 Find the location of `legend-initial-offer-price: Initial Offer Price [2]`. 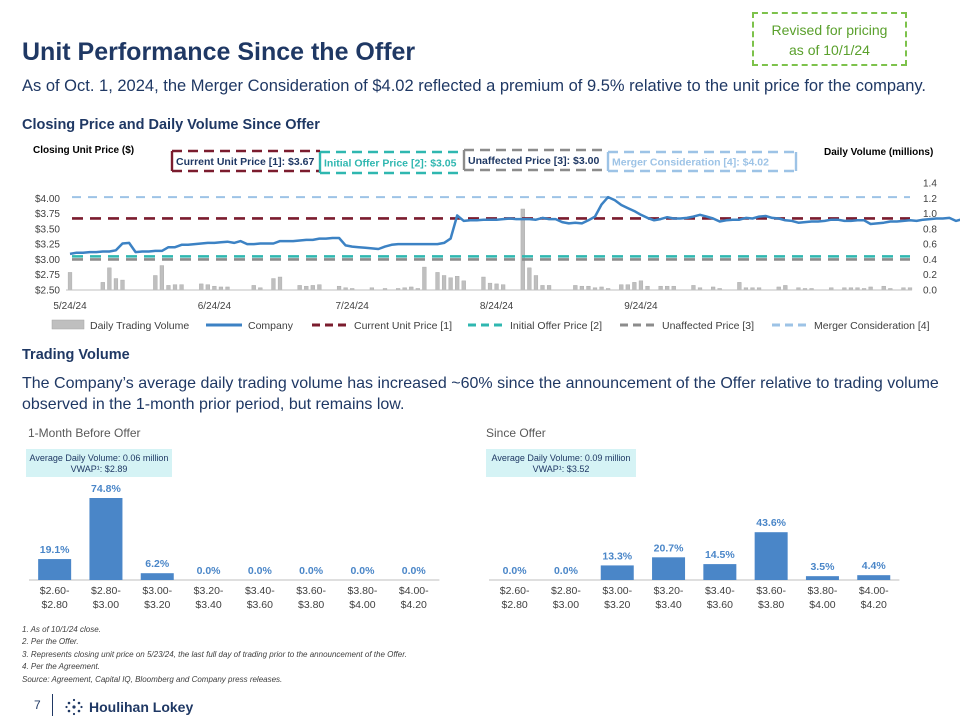

legend-initial-offer-price: Initial Offer Price [2] is located at coordinates (535, 326).